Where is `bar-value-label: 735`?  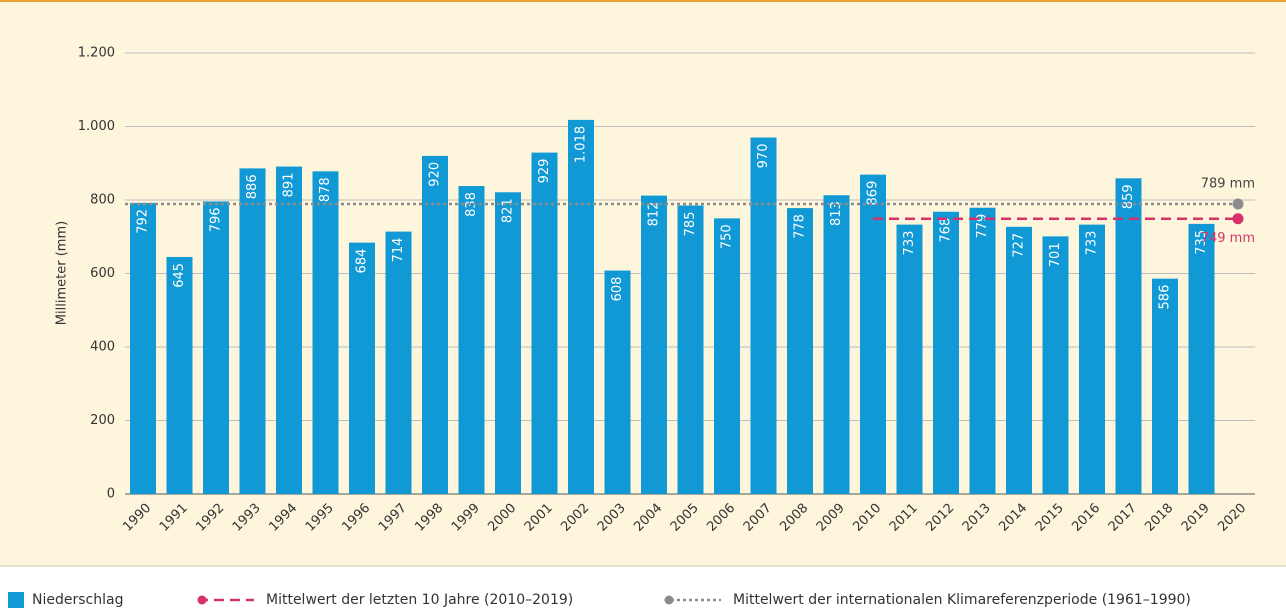 bar-value-label: 735 is located at coordinates (1201, 242).